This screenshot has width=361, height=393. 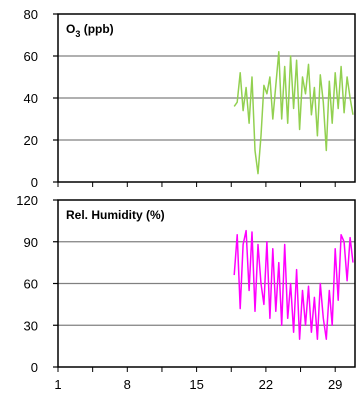 I want to click on humidity-y-tick-label: 120, so click(x=27, y=200).